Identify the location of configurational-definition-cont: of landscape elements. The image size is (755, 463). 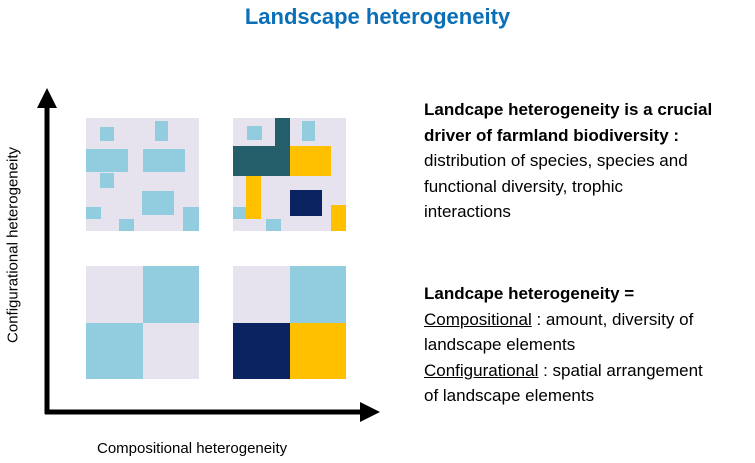
(509, 396).